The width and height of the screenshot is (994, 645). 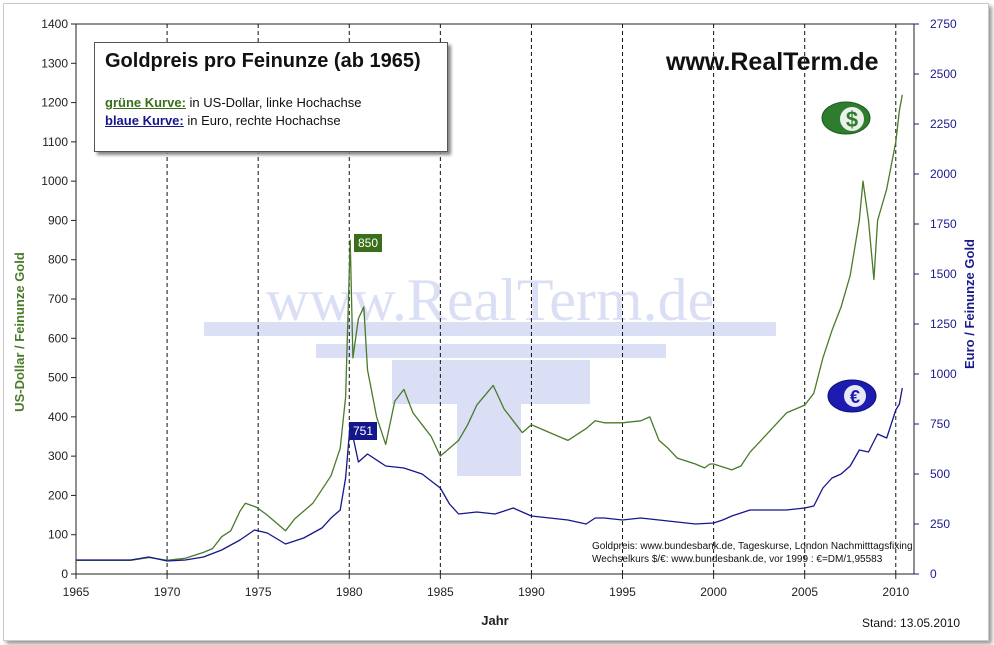 What do you see at coordinates (19, 332) in the screenshot?
I see `y-axis-left-title: US-Dollar / Feinunze Gold` at bounding box center [19, 332].